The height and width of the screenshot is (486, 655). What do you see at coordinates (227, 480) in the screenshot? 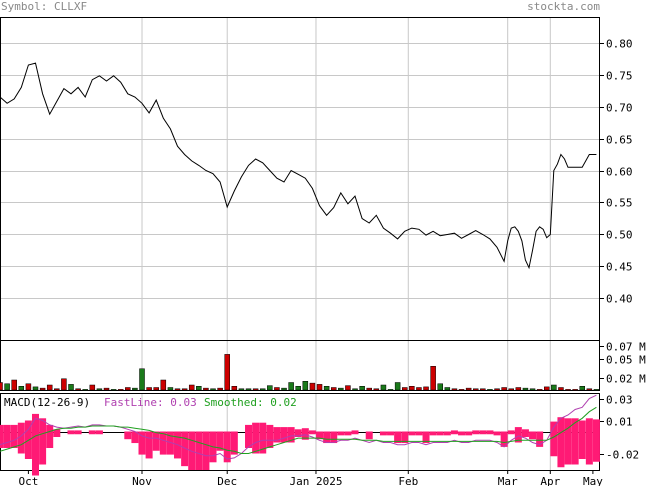
I see `x-tick-label: Dec` at bounding box center [227, 480].